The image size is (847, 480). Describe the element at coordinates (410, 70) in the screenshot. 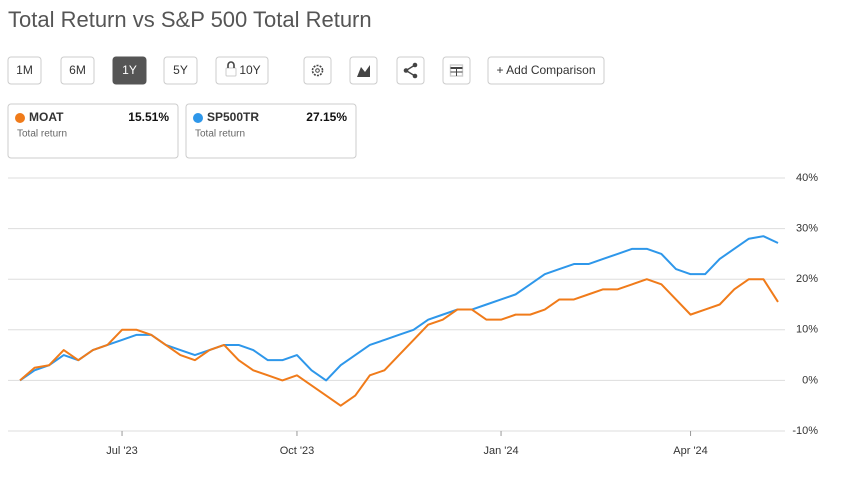

I see `share-button` at that location.